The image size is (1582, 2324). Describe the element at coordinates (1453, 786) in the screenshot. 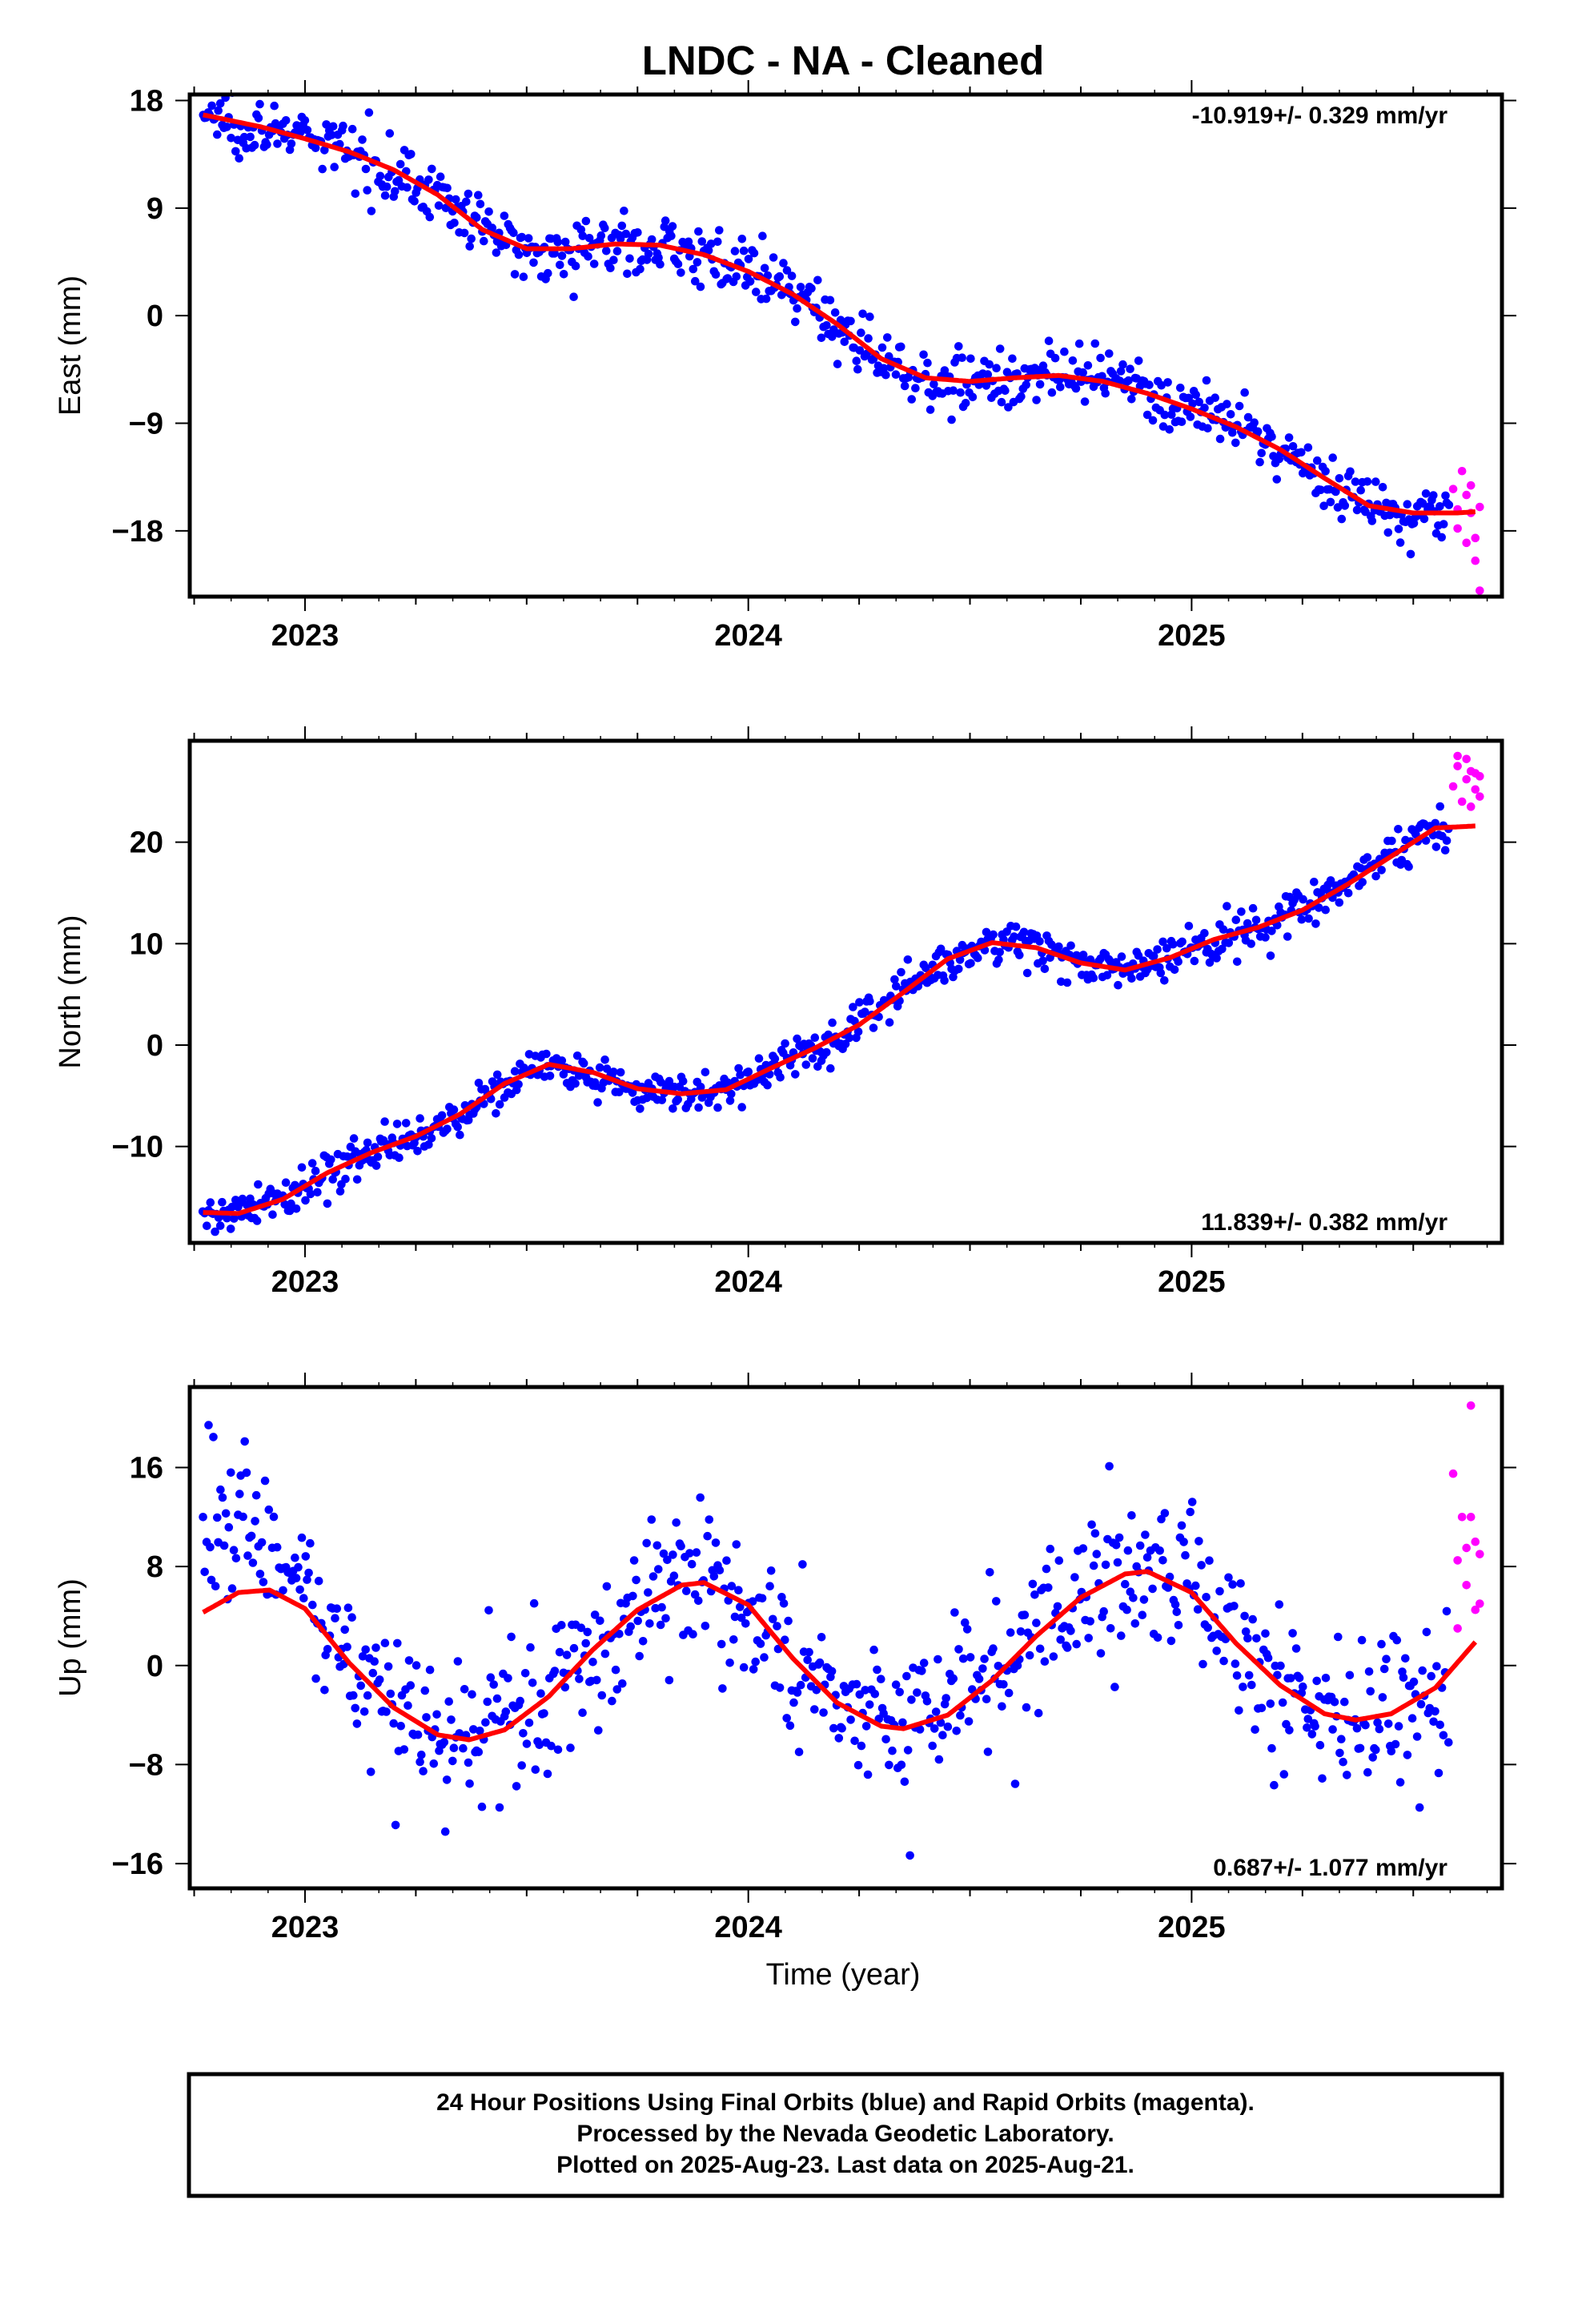

I see `rapid-orbit-point` at that location.